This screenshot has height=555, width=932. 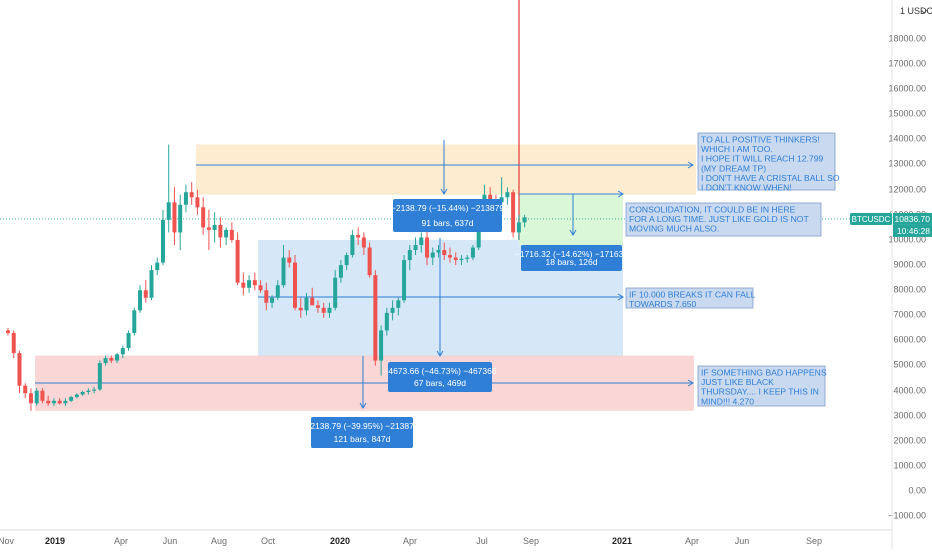 What do you see at coordinates (690, 165) in the screenshot?
I see `orange-zone-arrow-head` at bounding box center [690, 165].